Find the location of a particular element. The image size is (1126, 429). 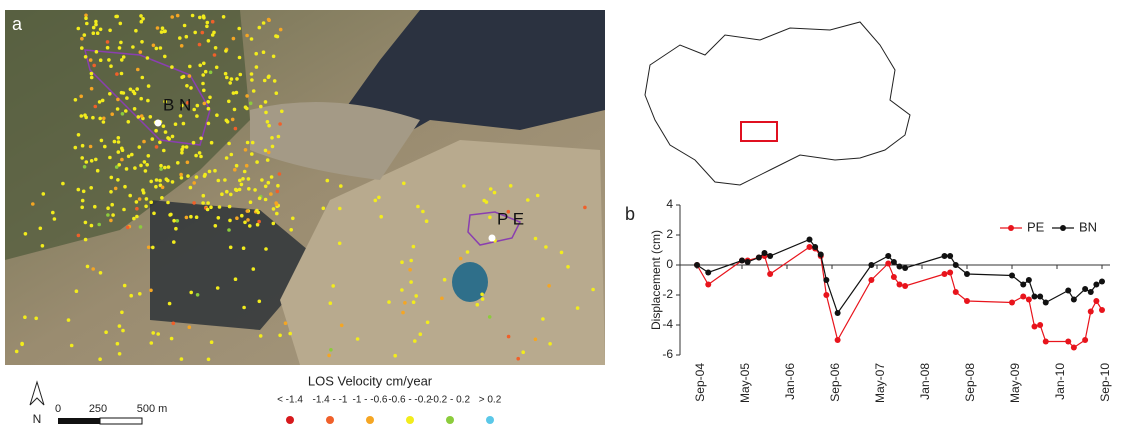

legend-label: BN is located at coordinates (1088, 226).